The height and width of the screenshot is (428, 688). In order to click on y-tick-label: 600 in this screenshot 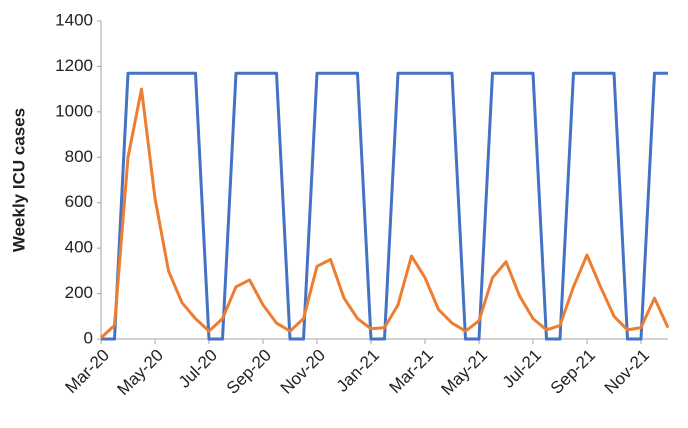, I will do `click(79, 201)`.